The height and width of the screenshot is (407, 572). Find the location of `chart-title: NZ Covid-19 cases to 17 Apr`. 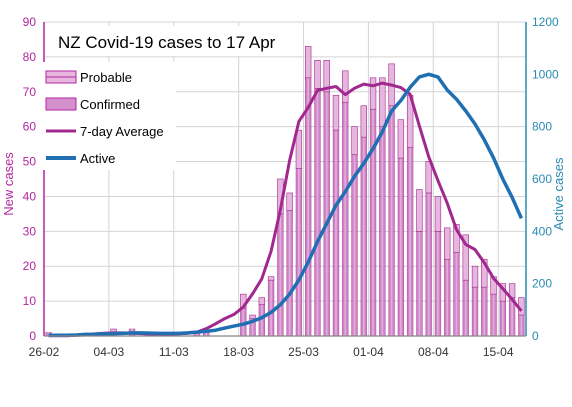

chart-title: NZ Covid-19 cases to 17 Apr is located at coordinates (167, 42).